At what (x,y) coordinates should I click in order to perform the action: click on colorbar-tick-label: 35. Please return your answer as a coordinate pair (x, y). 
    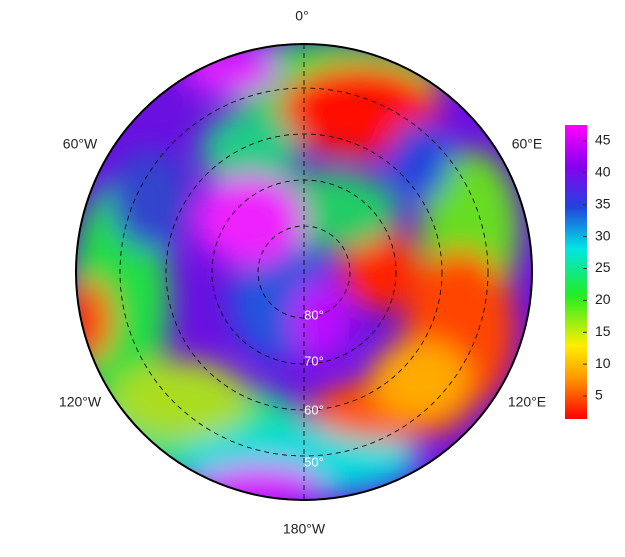
    Looking at the image, I should click on (603, 203).